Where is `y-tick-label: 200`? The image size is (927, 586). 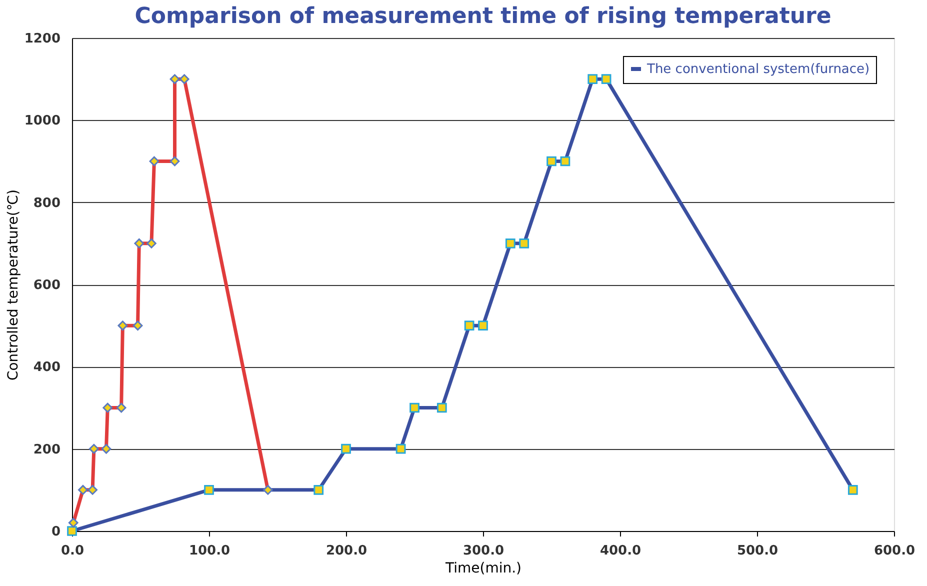 y-tick-label: 200 is located at coordinates (46, 450).